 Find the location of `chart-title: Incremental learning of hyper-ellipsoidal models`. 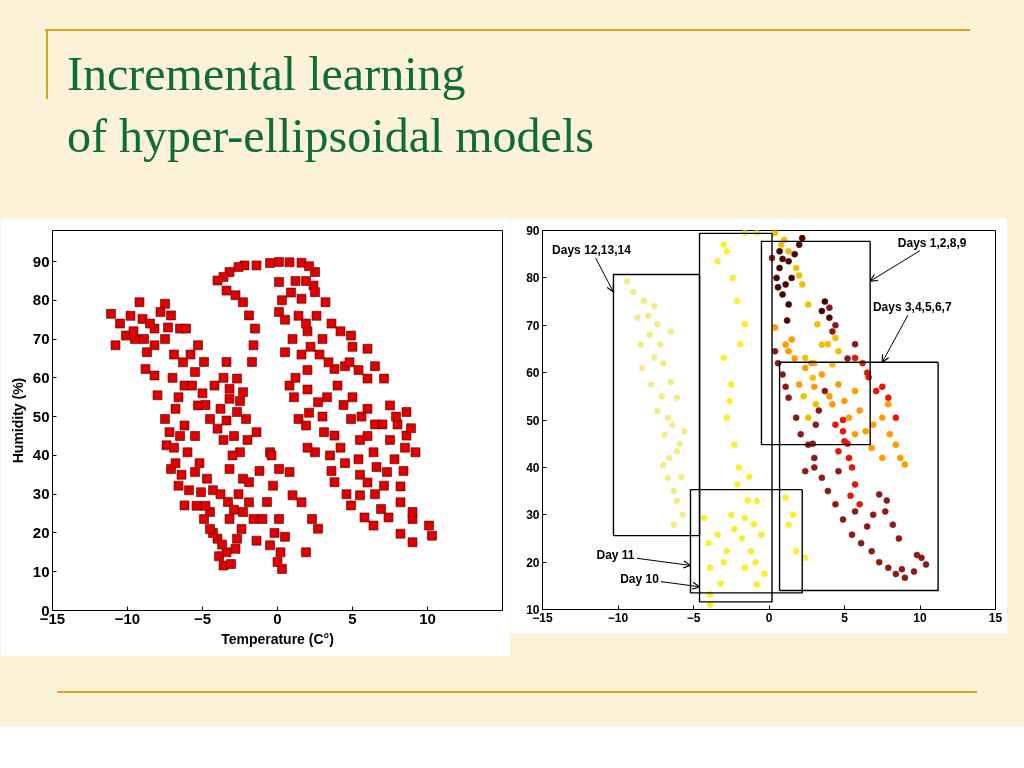

chart-title: Incremental learning of hyper-ellipsoidal models is located at coordinates (330, 105).